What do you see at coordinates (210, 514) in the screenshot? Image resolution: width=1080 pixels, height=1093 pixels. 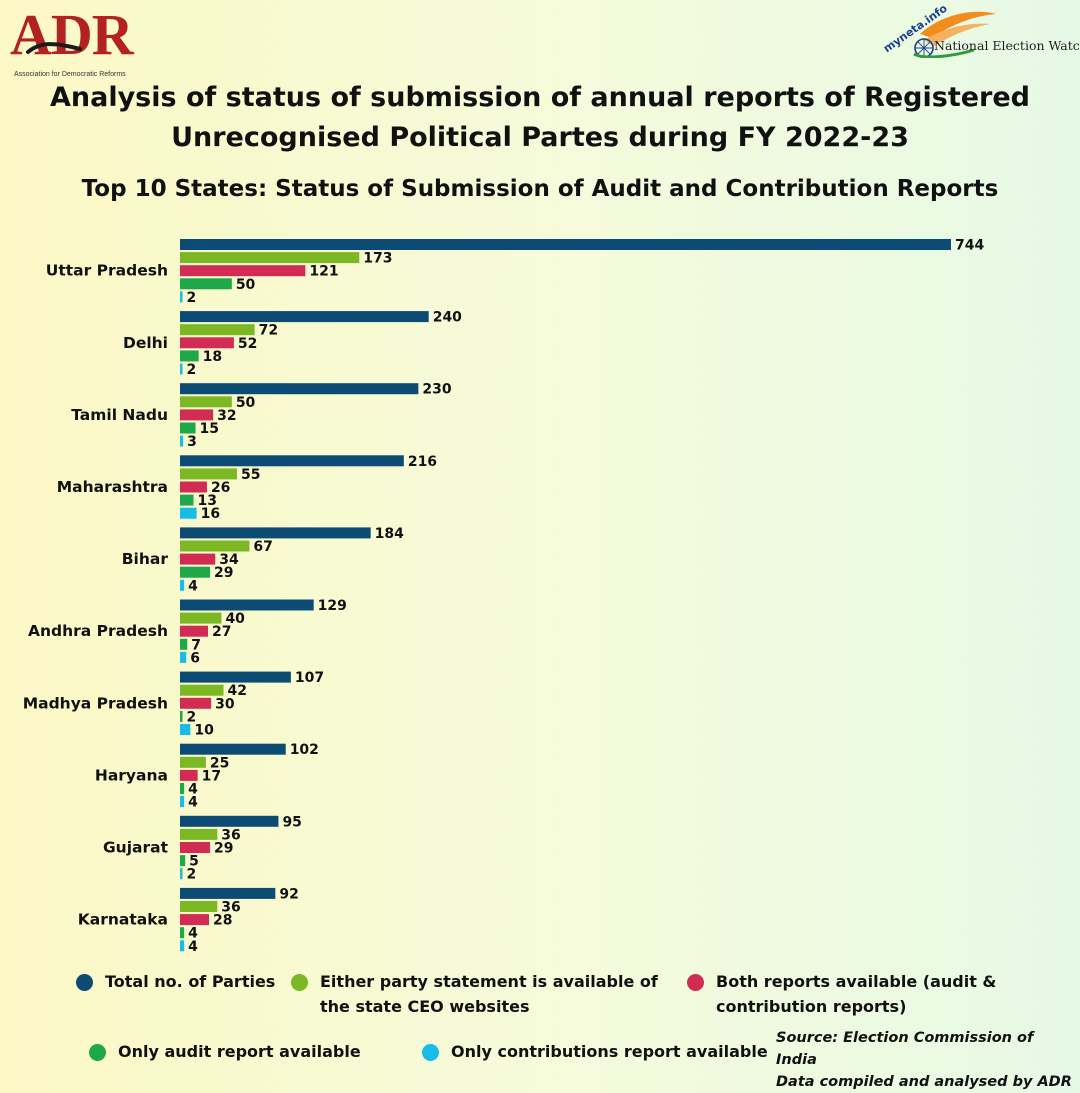 I see `data-label-maharashtra-contrib: 16` at bounding box center [210, 514].